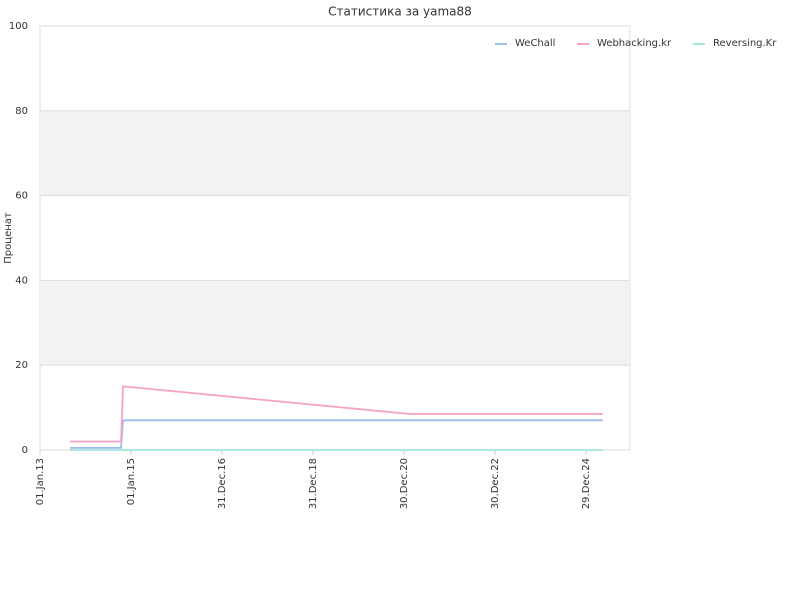 Image resolution: width=800 pixels, height=600 pixels. Describe the element at coordinates (634, 43) in the screenshot. I see `legend-label: Webhacking.kr` at that location.